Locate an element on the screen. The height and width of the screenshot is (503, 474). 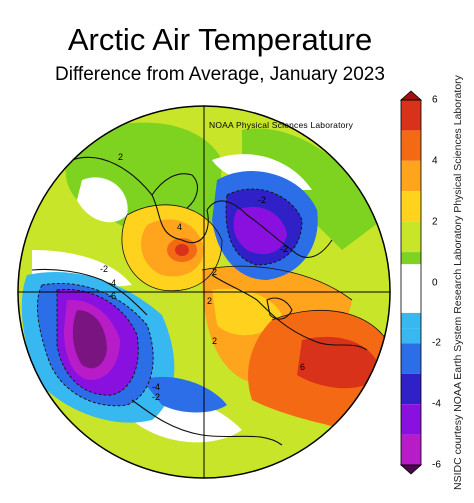
contour-label: 6 is located at coordinates (302, 367).